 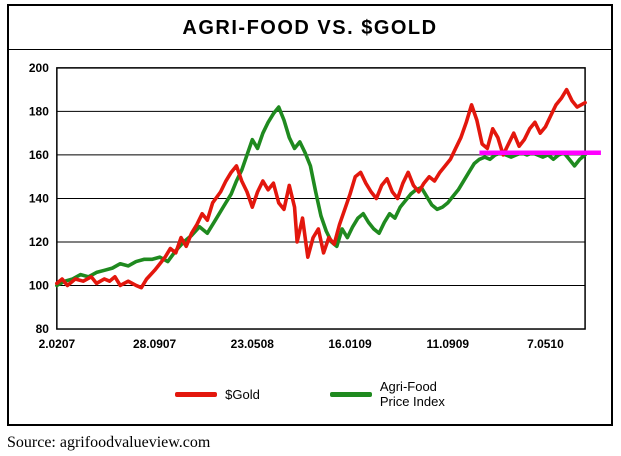 What do you see at coordinates (412, 402) in the screenshot?
I see `legend-label-line-2: Price Index` at bounding box center [412, 402].